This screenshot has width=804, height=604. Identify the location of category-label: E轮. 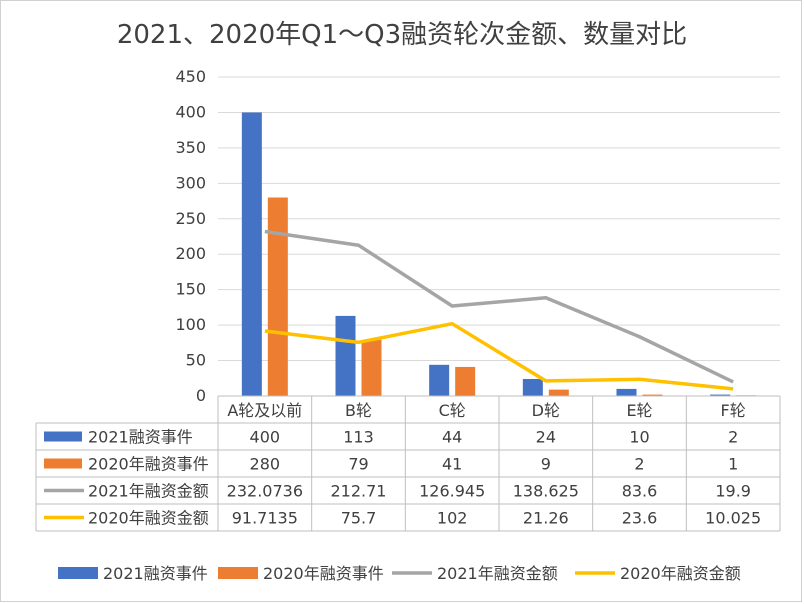
(639, 410).